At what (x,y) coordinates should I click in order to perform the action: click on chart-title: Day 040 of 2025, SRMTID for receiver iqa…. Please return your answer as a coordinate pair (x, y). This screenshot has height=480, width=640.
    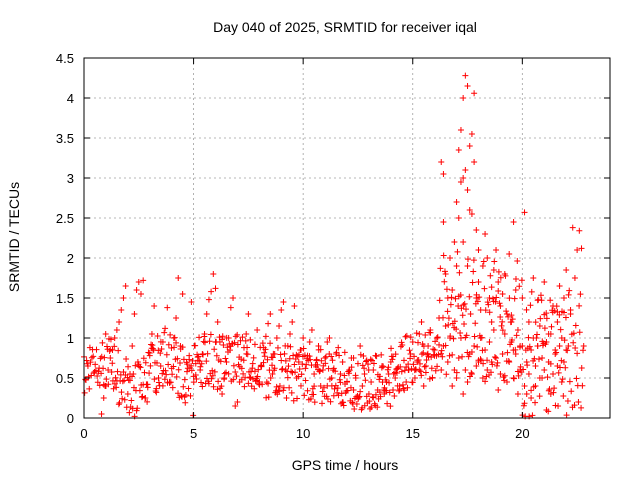
    Looking at the image, I should click on (345, 27).